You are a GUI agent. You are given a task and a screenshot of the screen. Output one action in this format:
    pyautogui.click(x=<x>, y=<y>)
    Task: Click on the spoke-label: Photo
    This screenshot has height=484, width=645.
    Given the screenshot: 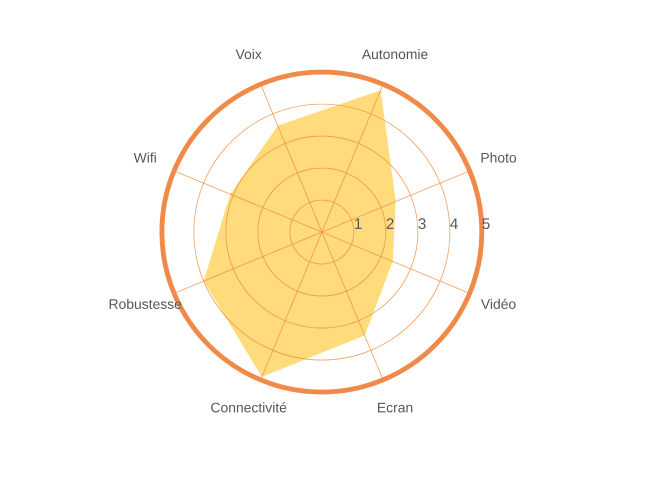 What is the action you would take?
    pyautogui.click(x=499, y=157)
    